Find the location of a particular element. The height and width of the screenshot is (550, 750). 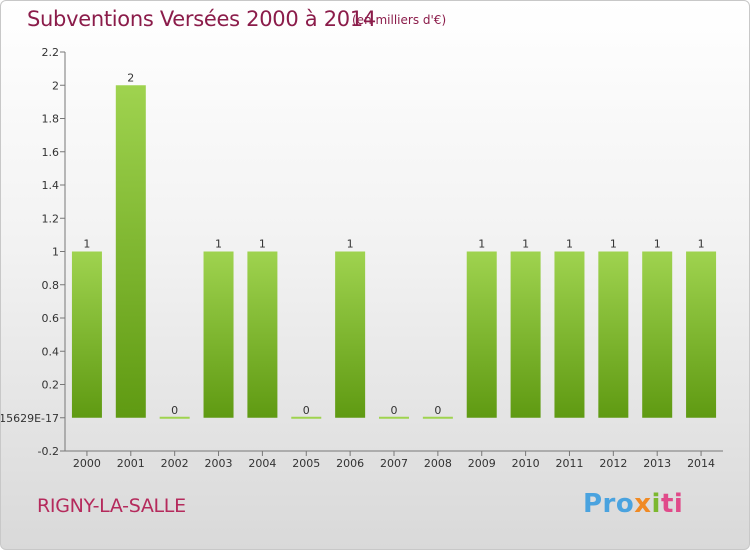

bar-2013 is located at coordinates (657, 334).